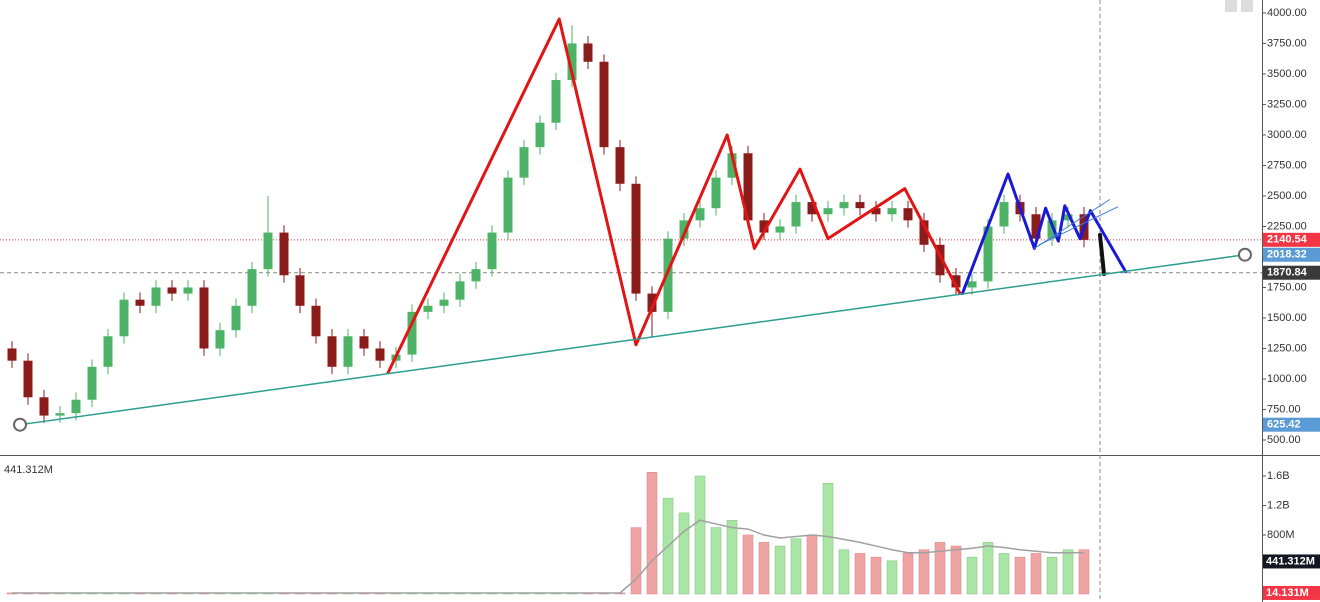 The width and height of the screenshot is (1320, 602). I want to click on y-tick-label: 2750.00, so click(1287, 165).